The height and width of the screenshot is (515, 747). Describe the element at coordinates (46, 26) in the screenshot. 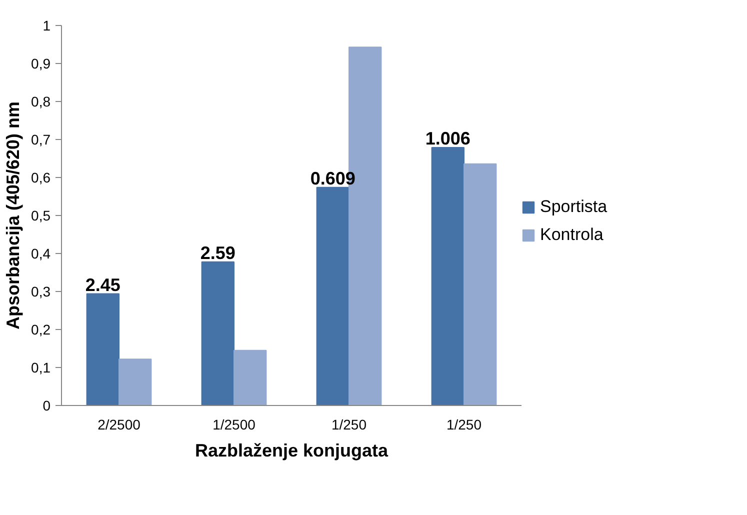

I see `y-tick-label: 1` at that location.